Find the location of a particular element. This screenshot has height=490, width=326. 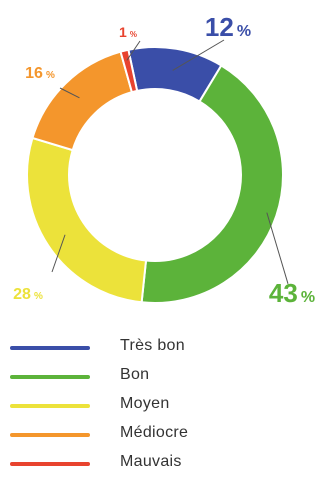

value-label-3: 16% is located at coordinates (40, 73).